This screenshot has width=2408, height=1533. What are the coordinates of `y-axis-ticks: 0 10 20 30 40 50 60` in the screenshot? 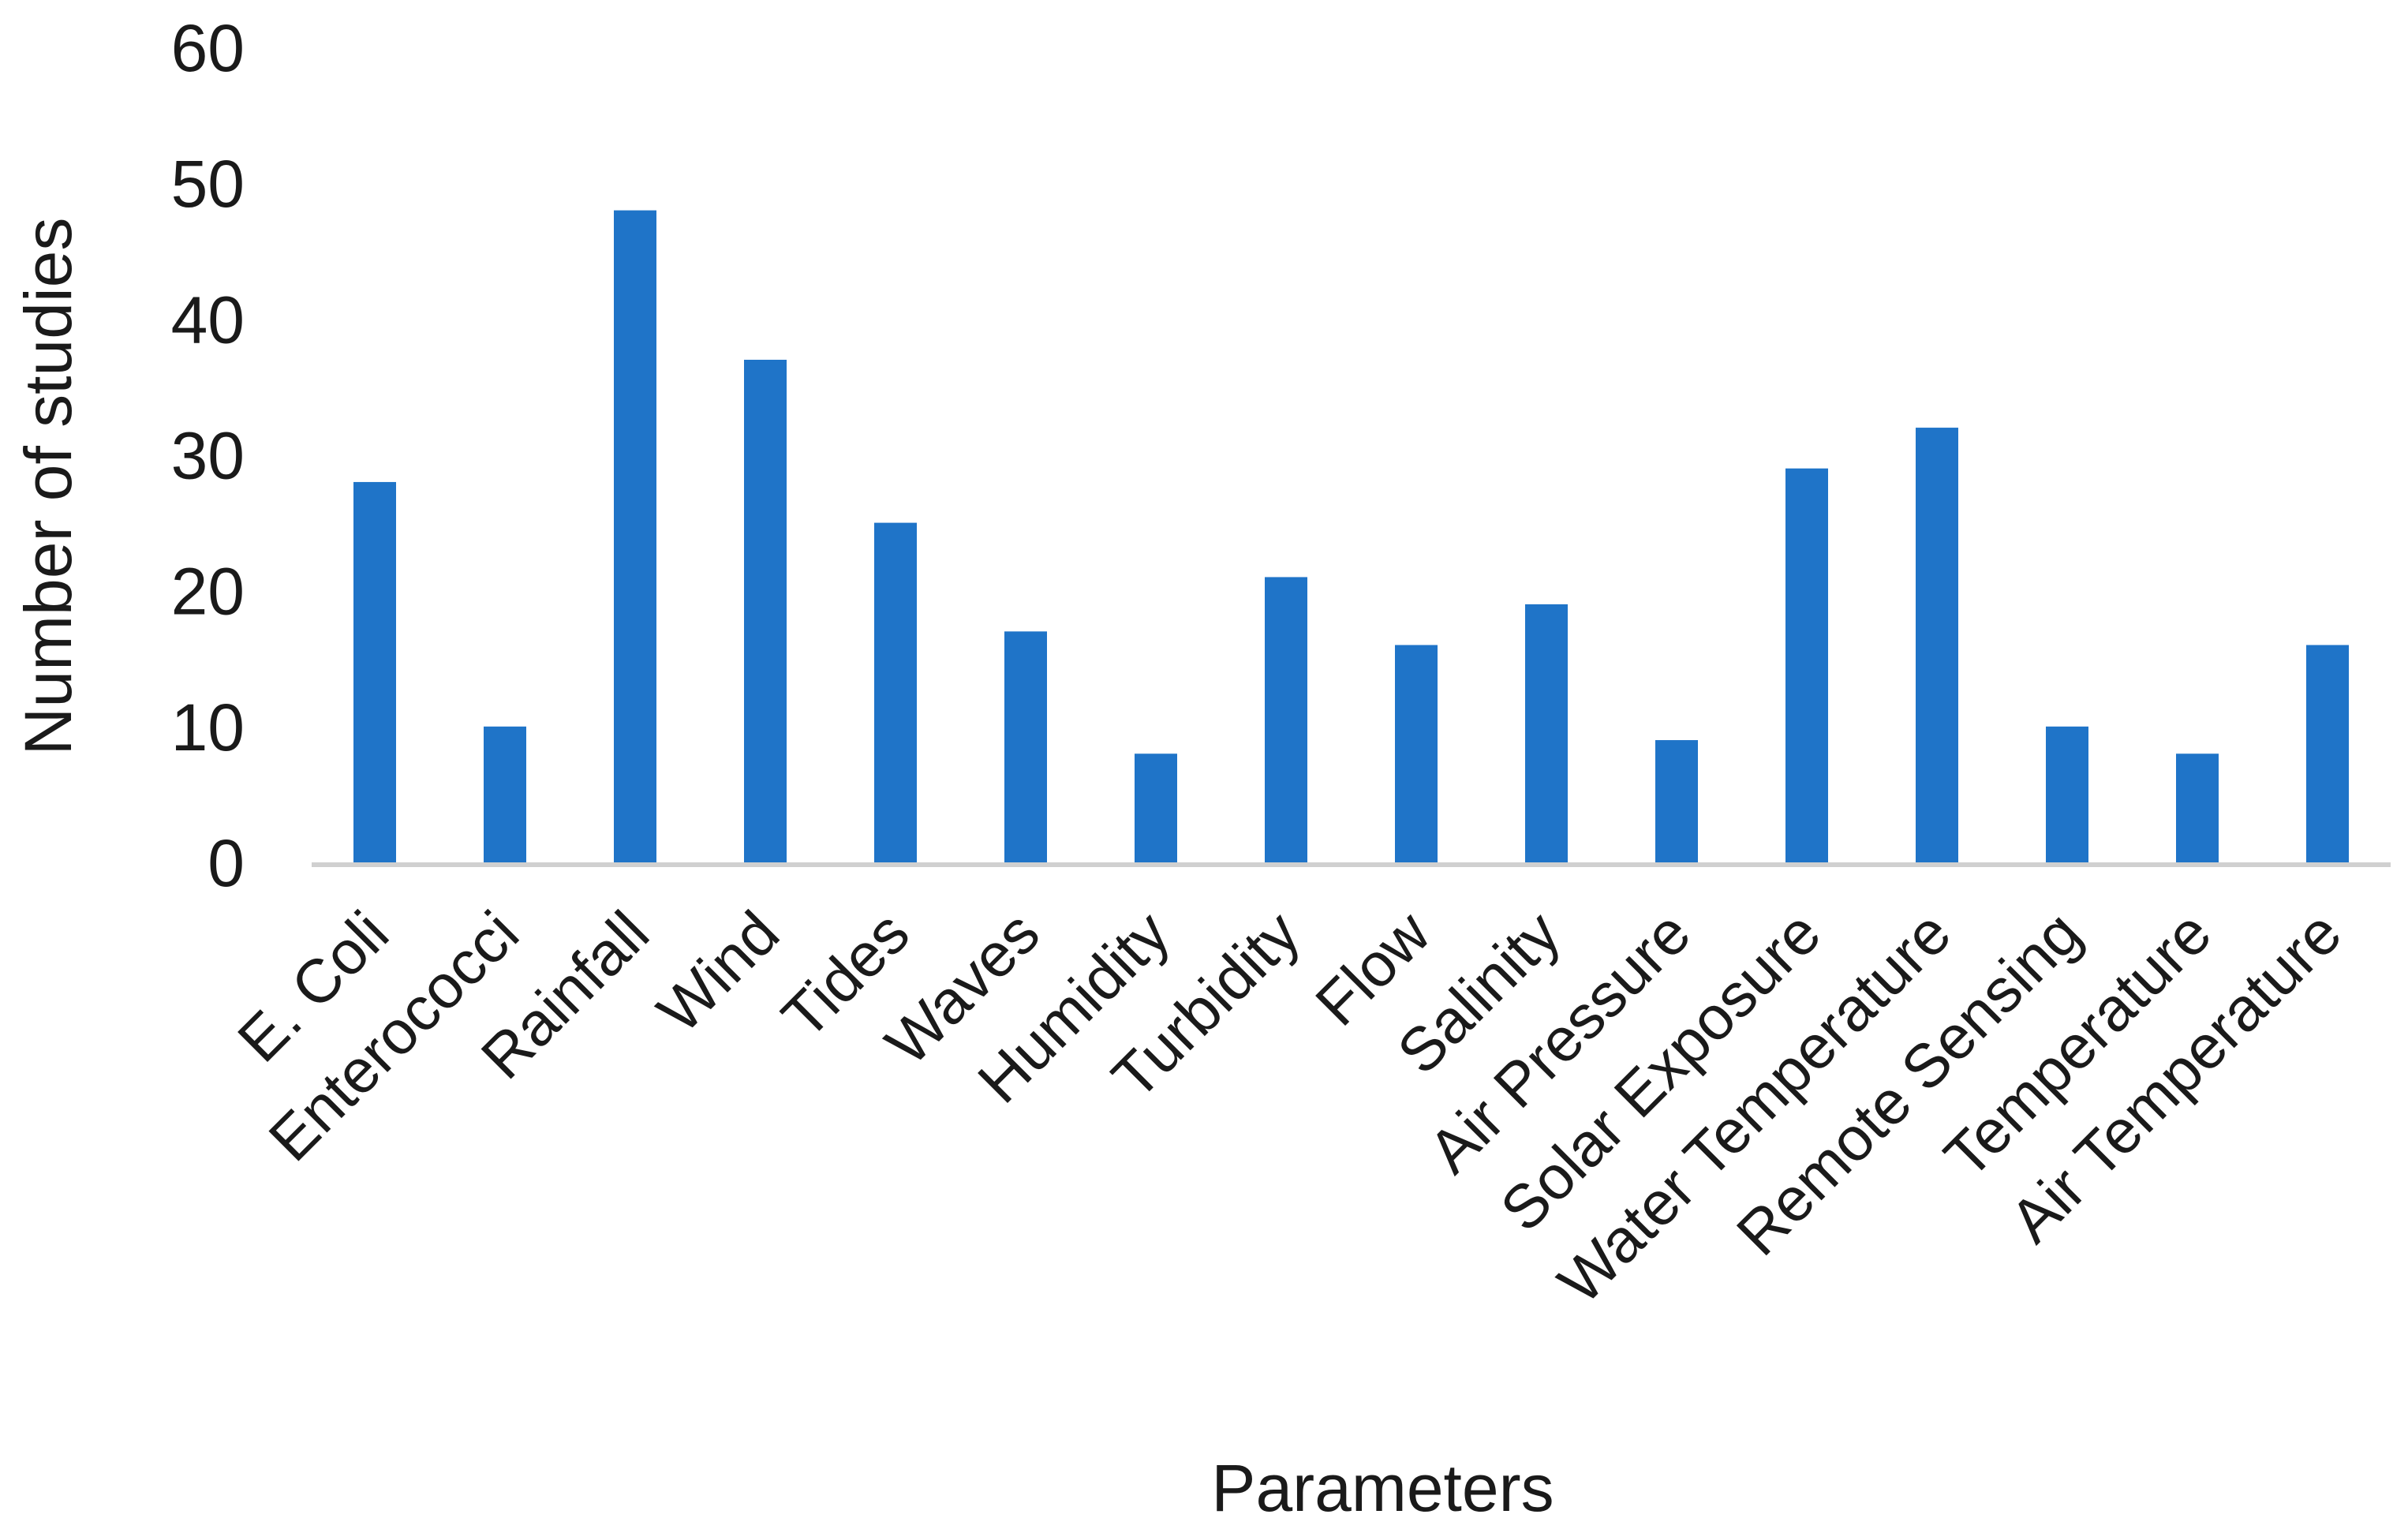 It's located at (208, 456).